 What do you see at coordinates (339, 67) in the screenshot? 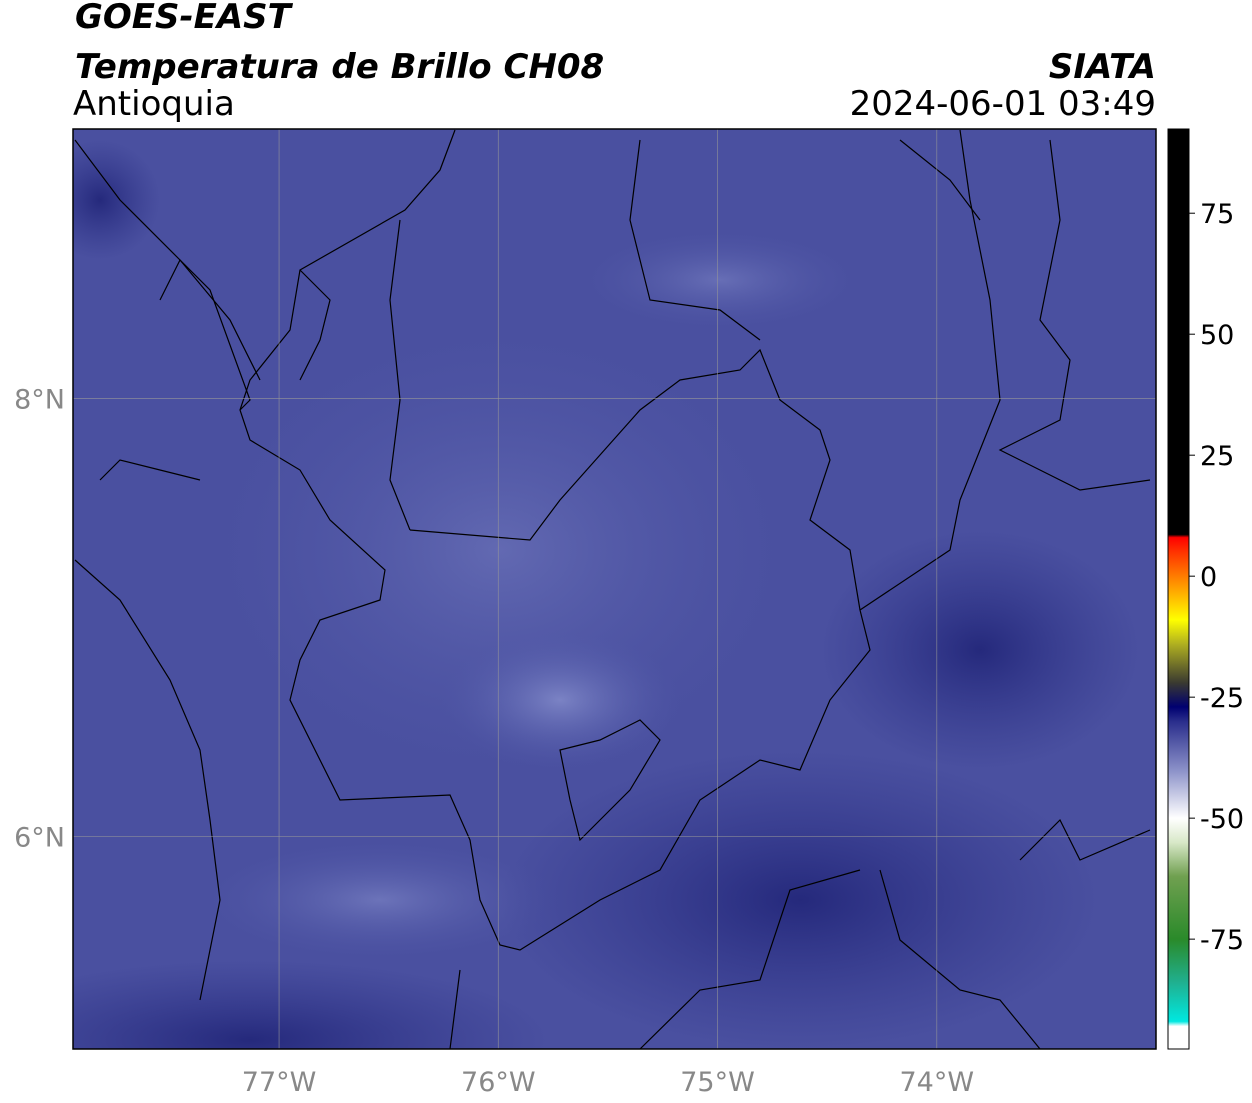
I see `subtitle: Temperatura de Brillo CH08` at bounding box center [339, 67].